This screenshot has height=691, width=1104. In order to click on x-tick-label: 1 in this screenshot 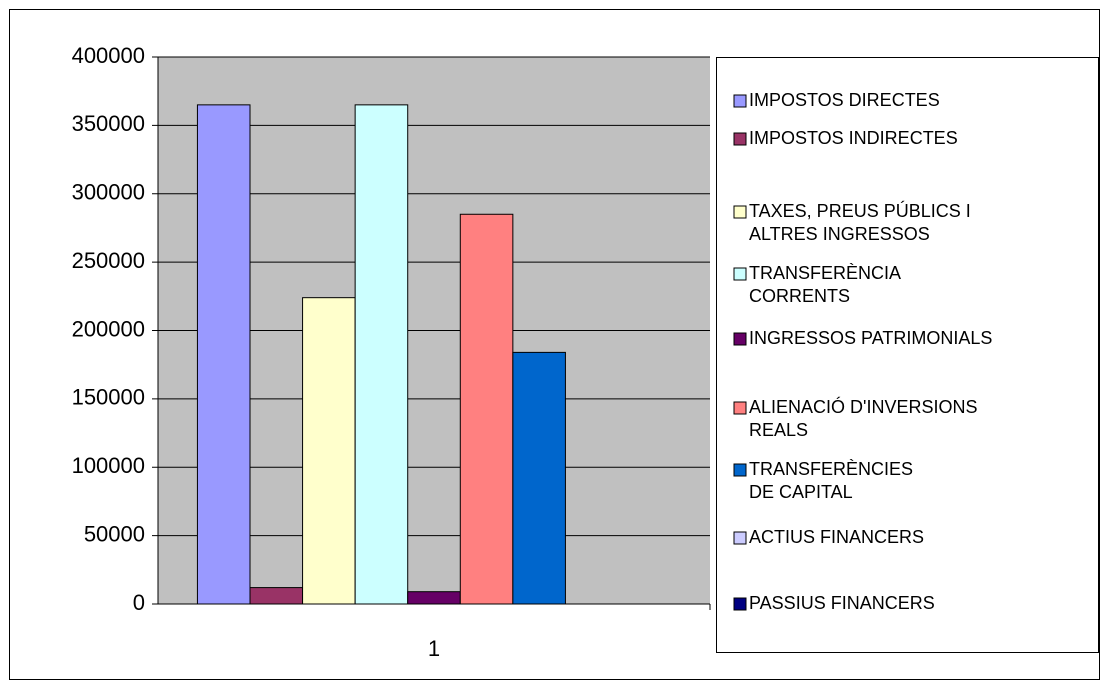, I will do `click(434, 648)`.